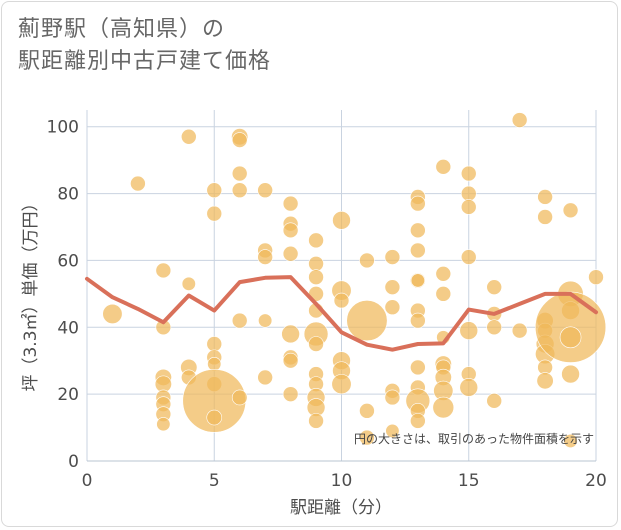 The image size is (621, 530). I want to click on y-tick-label: 100, so click(63, 128).